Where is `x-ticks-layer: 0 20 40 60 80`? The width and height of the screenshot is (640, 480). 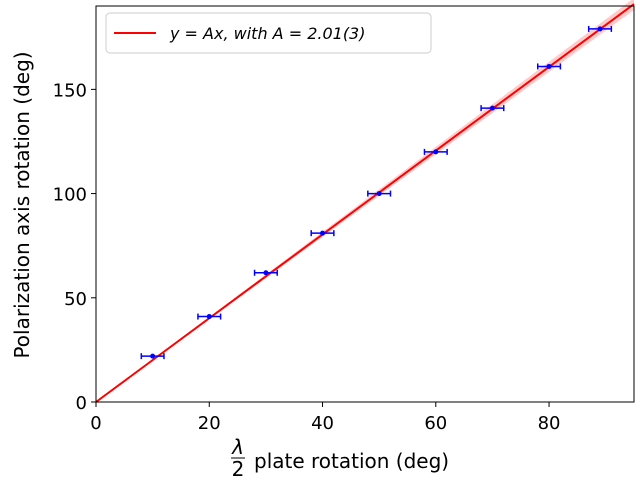 x-ticks-layer: 0 20 40 60 80 is located at coordinates (325, 418).